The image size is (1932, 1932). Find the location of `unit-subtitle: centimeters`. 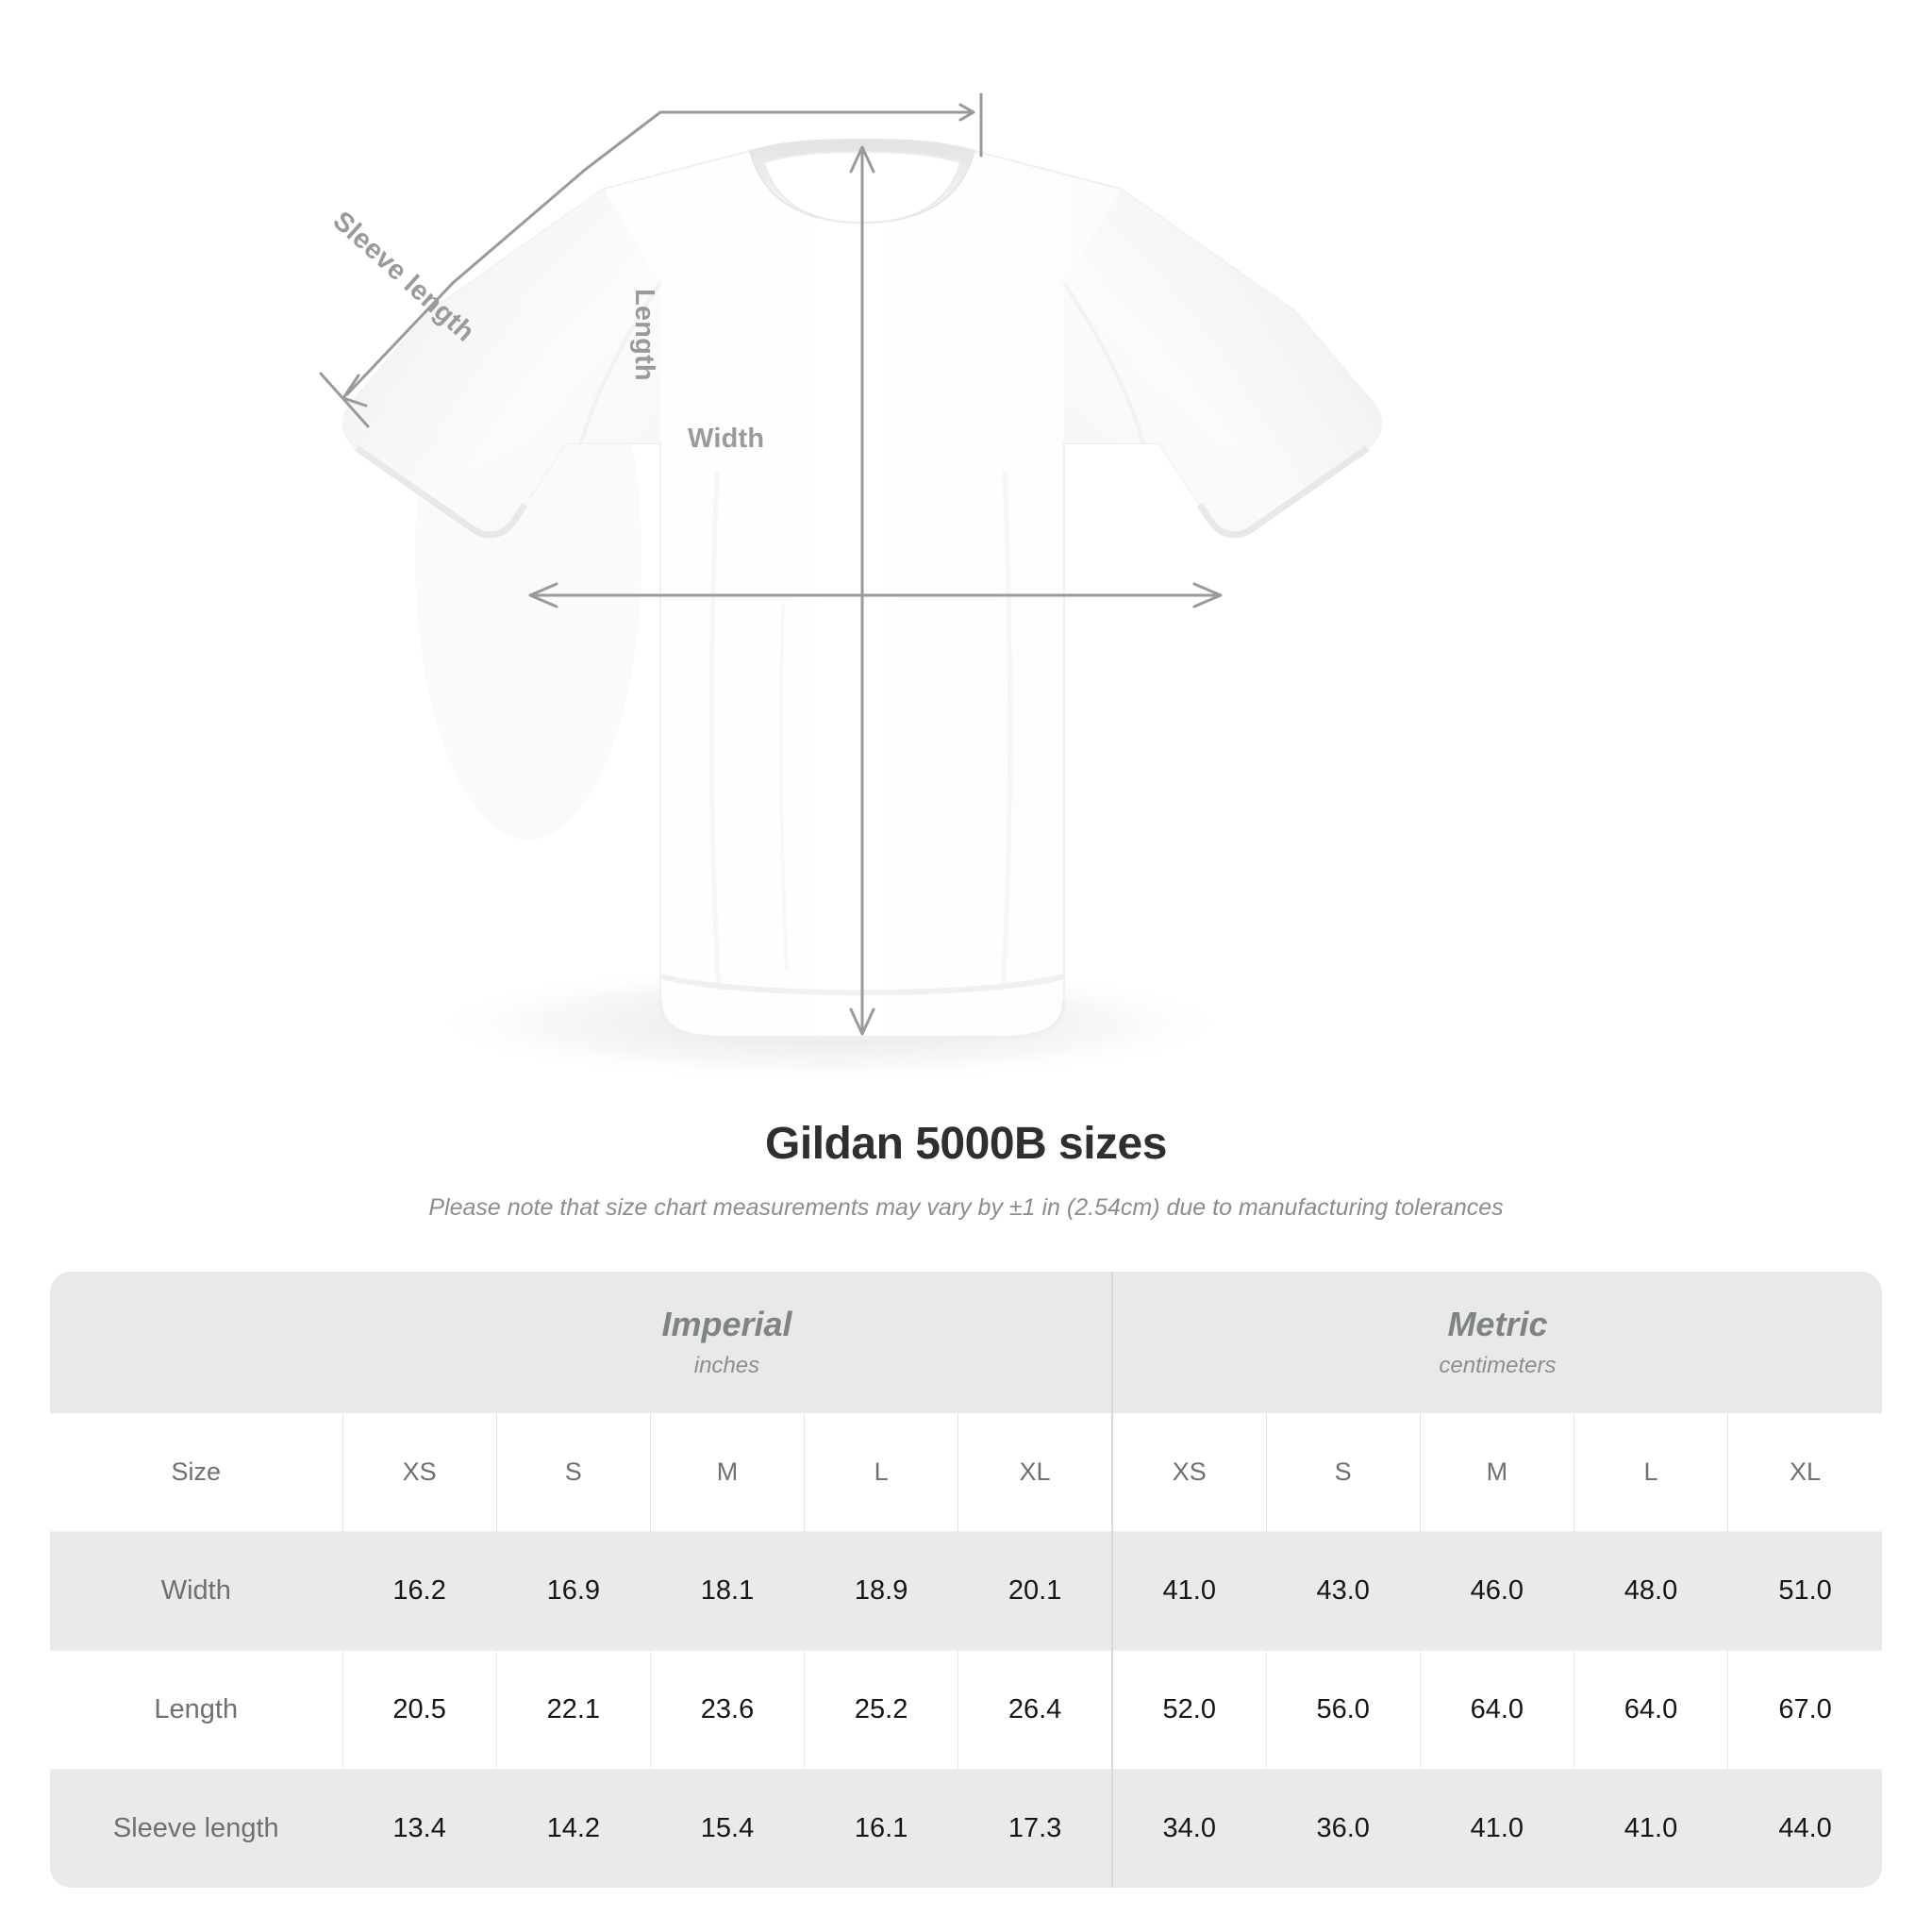

unit-subtitle: centimeters is located at coordinates (1498, 1365).